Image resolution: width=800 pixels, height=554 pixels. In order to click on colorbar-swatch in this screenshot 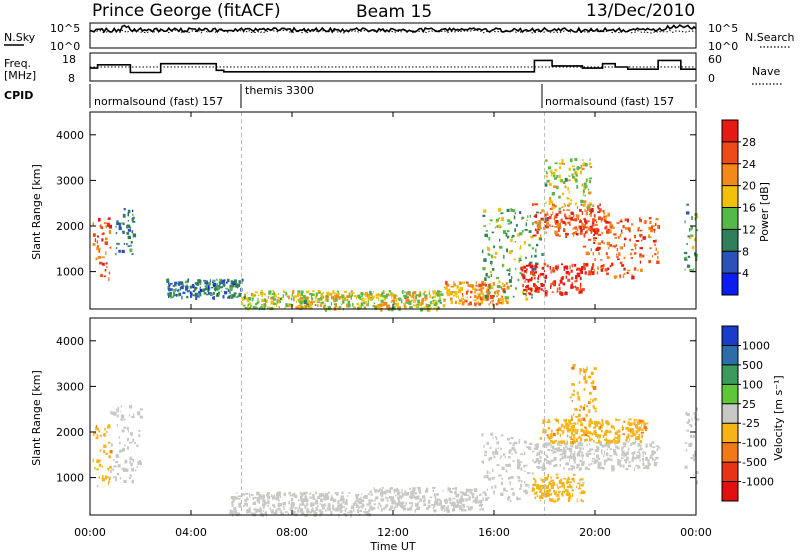, I will do `click(730, 355)`.